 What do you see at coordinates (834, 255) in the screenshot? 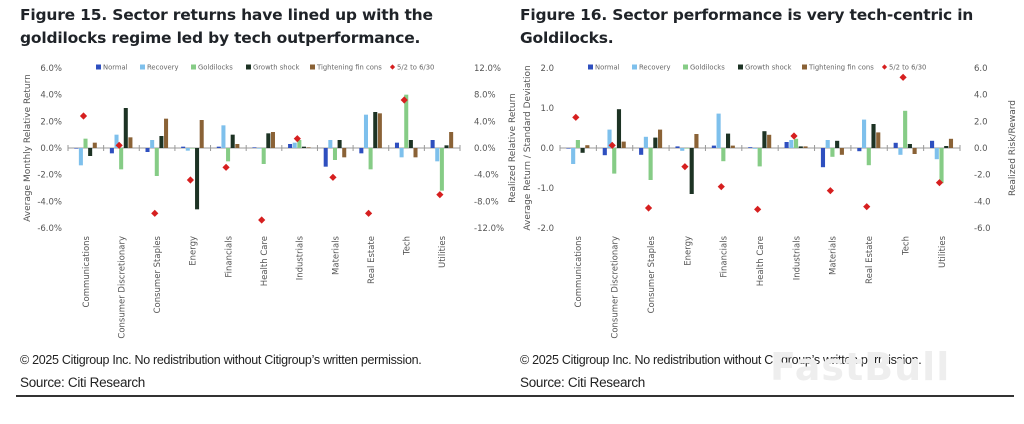
I see `category-label: Materials` at bounding box center [834, 255].